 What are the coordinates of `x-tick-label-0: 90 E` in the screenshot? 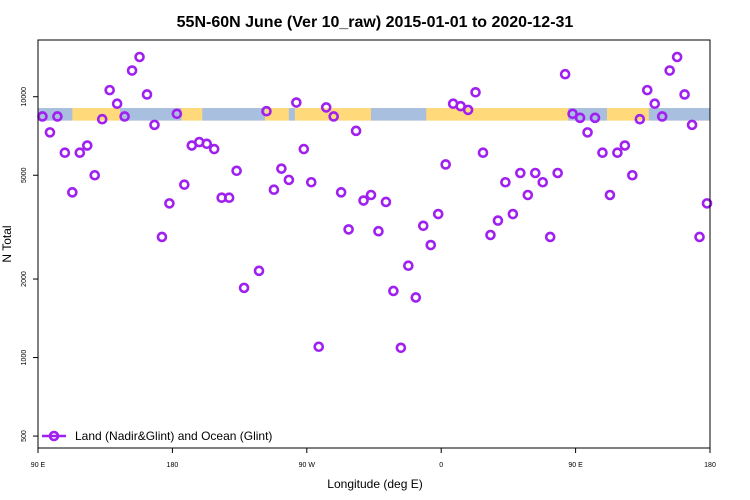 It's located at (38, 465).